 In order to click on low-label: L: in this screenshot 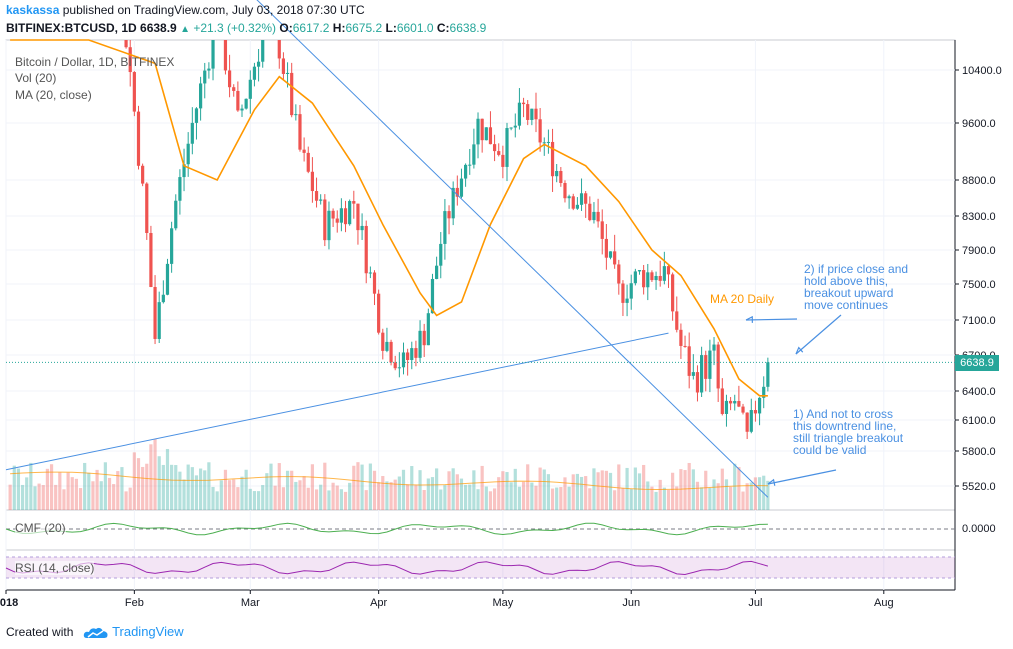, I will do `click(391, 28)`.